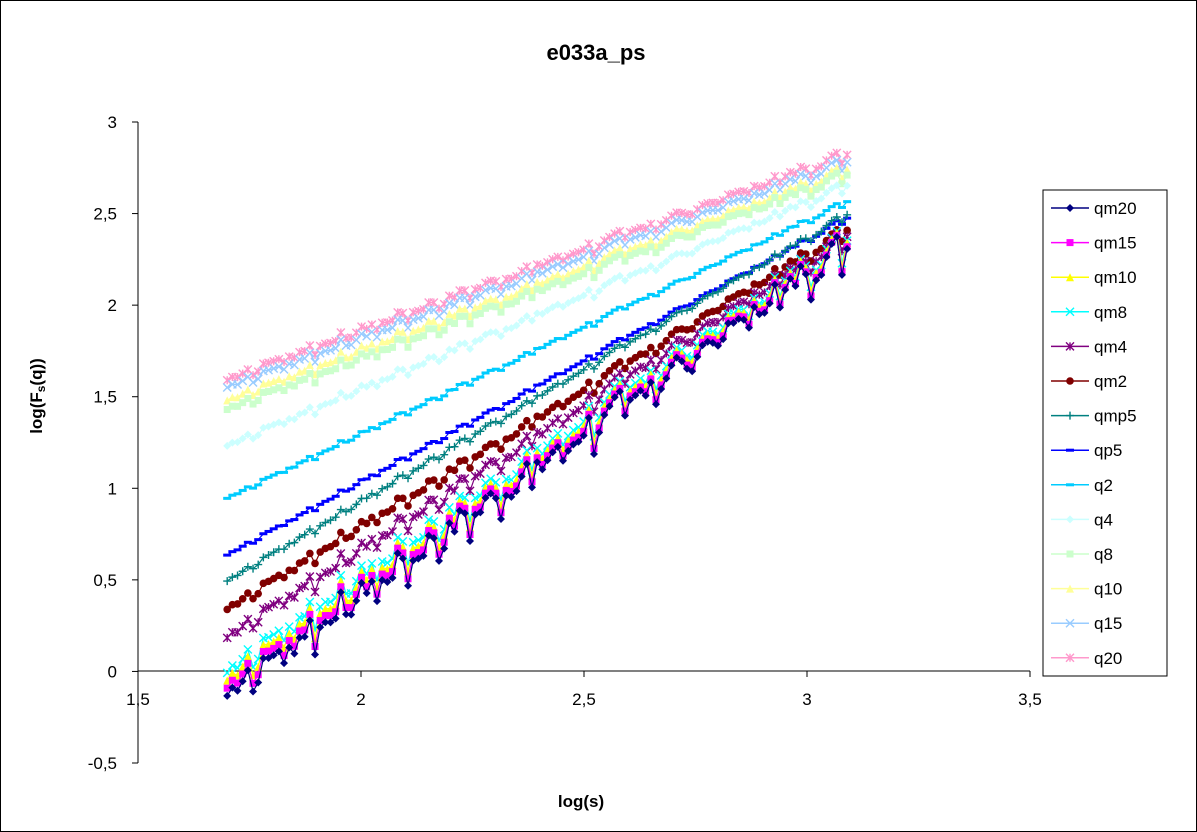 This screenshot has height=832, width=1197. Describe the element at coordinates (537, 266) in the screenshot. I see `series-q20` at that location.